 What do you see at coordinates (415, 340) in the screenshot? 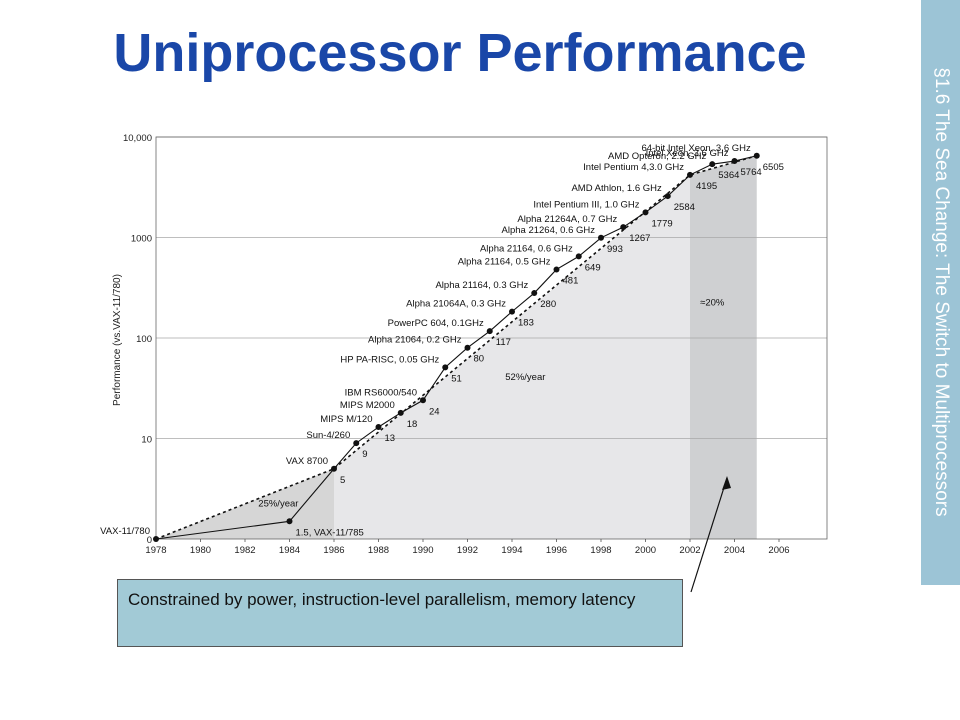
I see `point-name-label: Alpha 21064, 0.2 GHz` at bounding box center [415, 340].